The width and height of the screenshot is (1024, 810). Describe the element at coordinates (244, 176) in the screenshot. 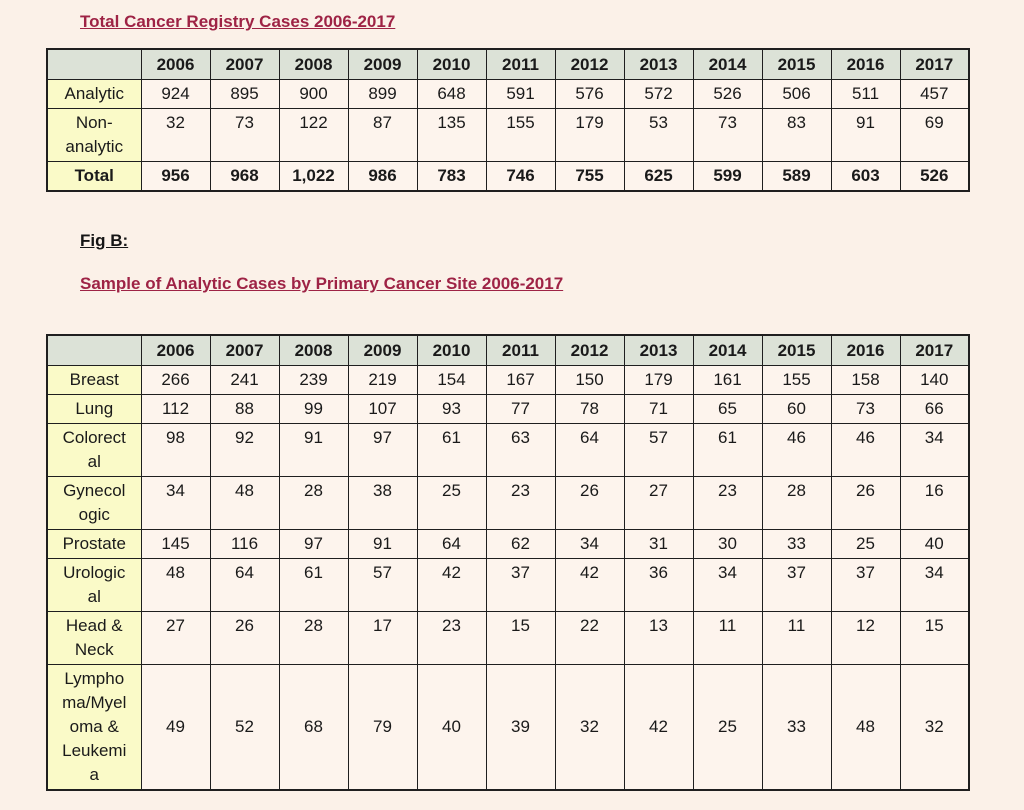

I see `value-cell: 968` at that location.